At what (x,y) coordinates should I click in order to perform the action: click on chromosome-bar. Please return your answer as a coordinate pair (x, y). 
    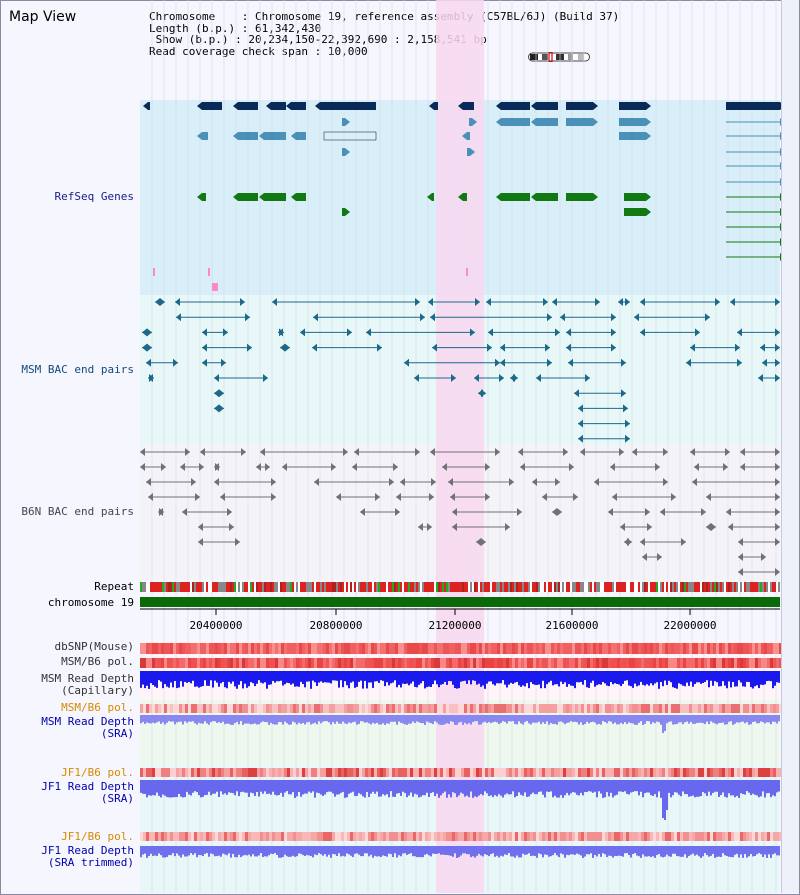
    Looking at the image, I should click on (460, 602).